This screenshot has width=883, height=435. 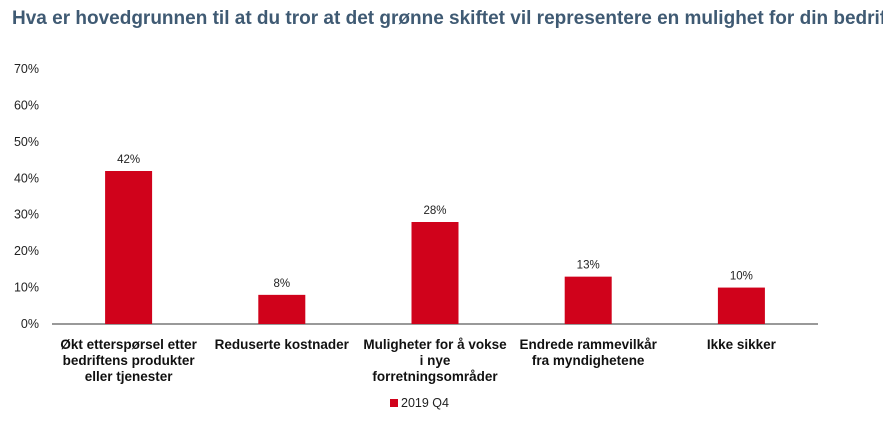 I want to click on y-tick-label: 10%, so click(x=26, y=288).